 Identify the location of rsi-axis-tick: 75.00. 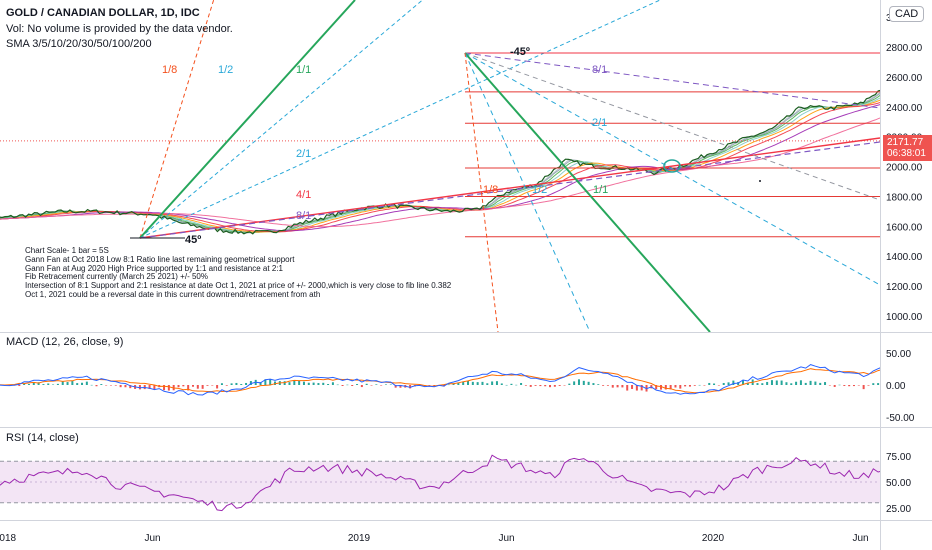
(898, 457).